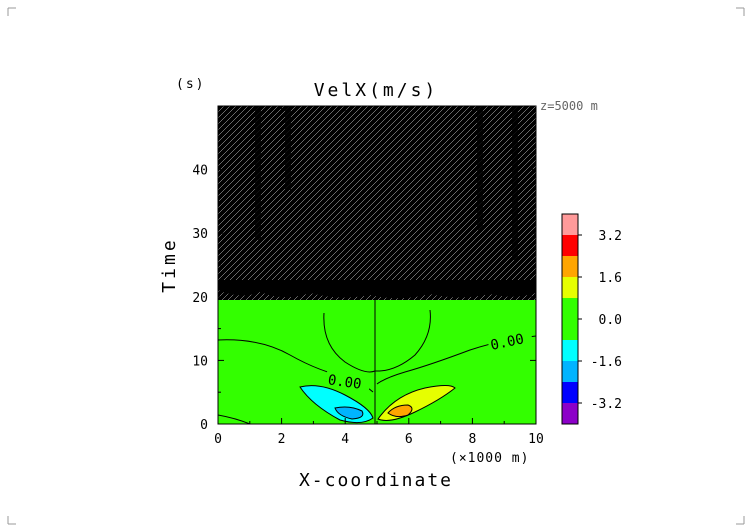  What do you see at coordinates (200, 234) in the screenshot?
I see `y-tick-label: 30` at bounding box center [200, 234].